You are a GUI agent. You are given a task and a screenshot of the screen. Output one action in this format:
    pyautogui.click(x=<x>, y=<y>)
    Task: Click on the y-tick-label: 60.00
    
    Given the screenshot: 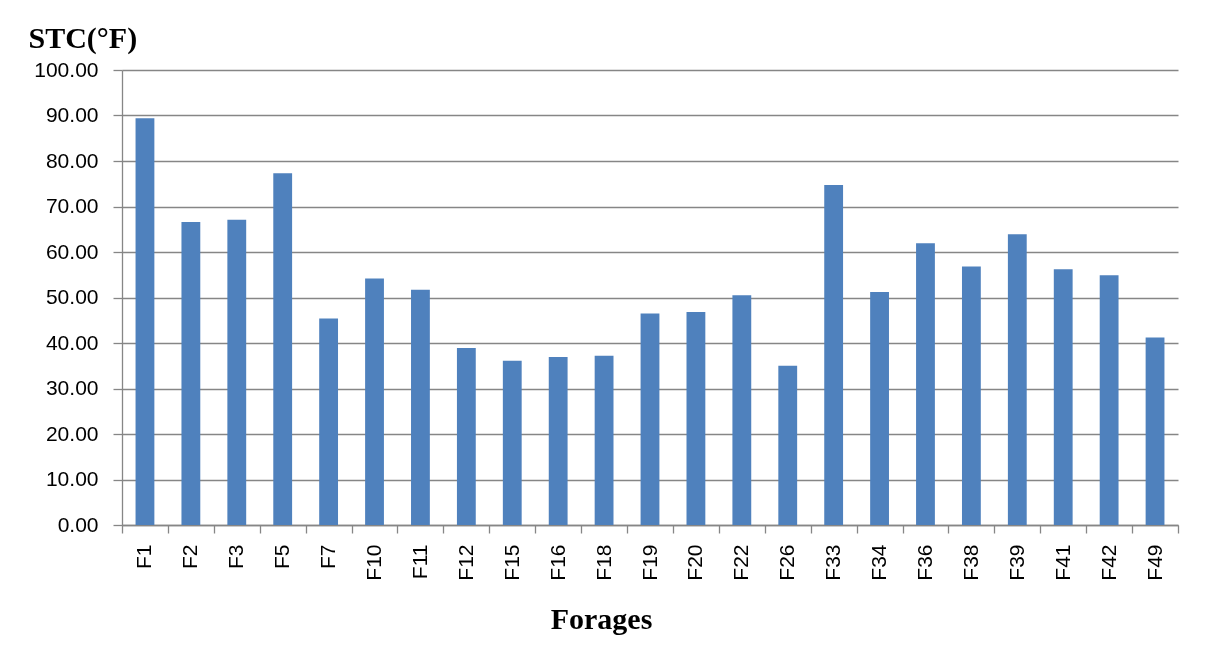 What is the action you would take?
    pyautogui.click(x=72, y=251)
    